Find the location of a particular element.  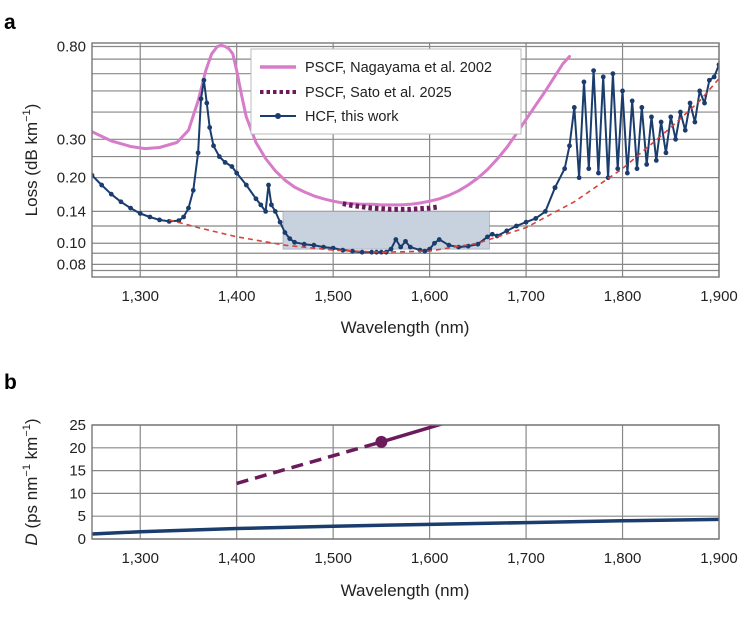

y-tick-label: 5 is located at coordinates (82, 516).